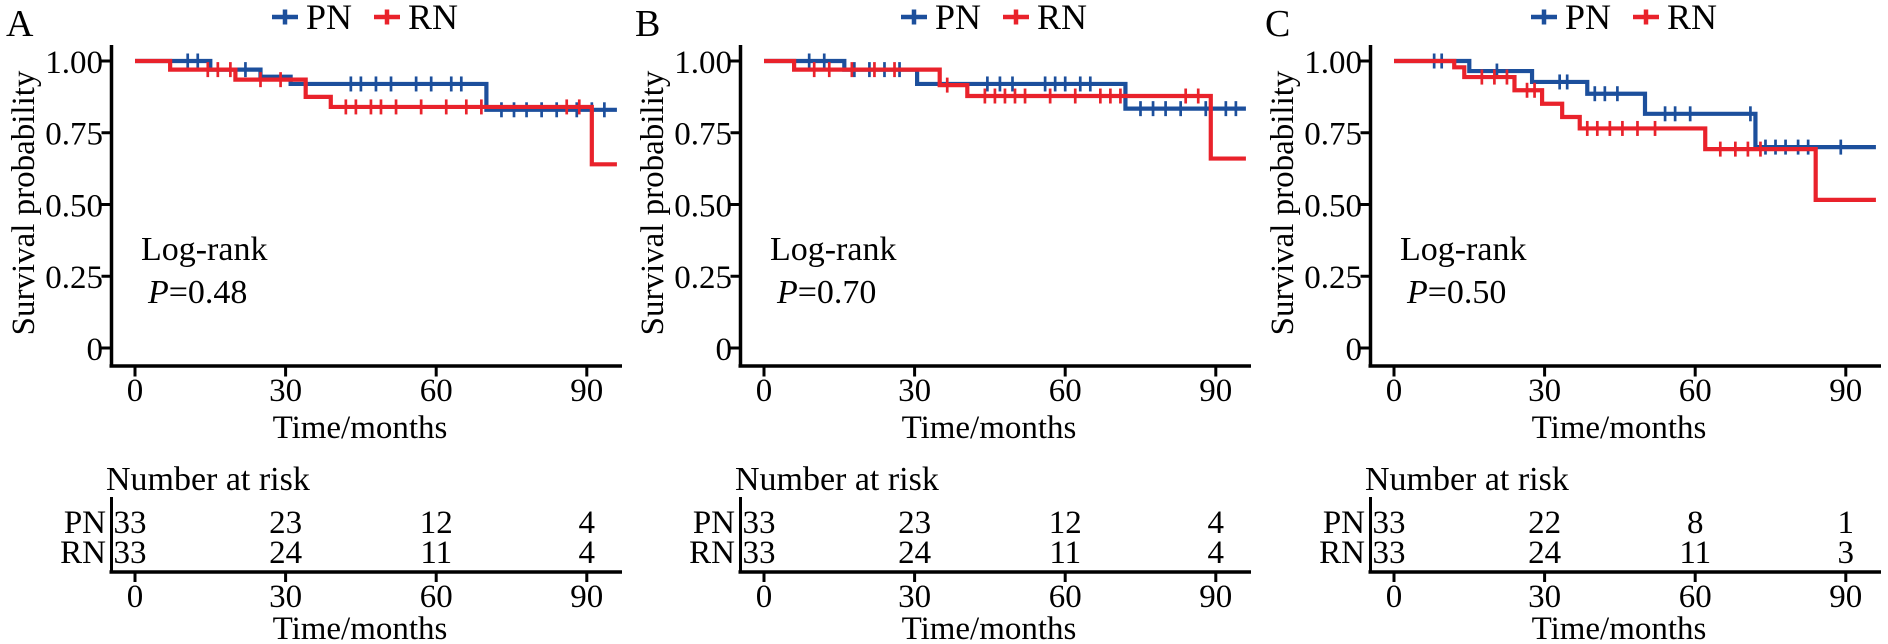  I want to click on p-value-label: P=0.50, so click(1456, 292).